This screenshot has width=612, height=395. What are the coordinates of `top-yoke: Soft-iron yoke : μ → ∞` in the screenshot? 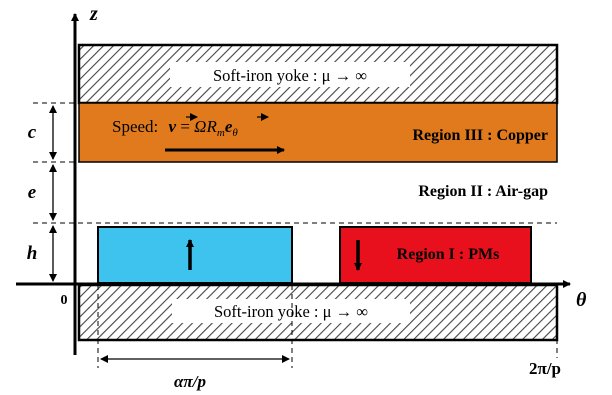 It's located at (318, 74).